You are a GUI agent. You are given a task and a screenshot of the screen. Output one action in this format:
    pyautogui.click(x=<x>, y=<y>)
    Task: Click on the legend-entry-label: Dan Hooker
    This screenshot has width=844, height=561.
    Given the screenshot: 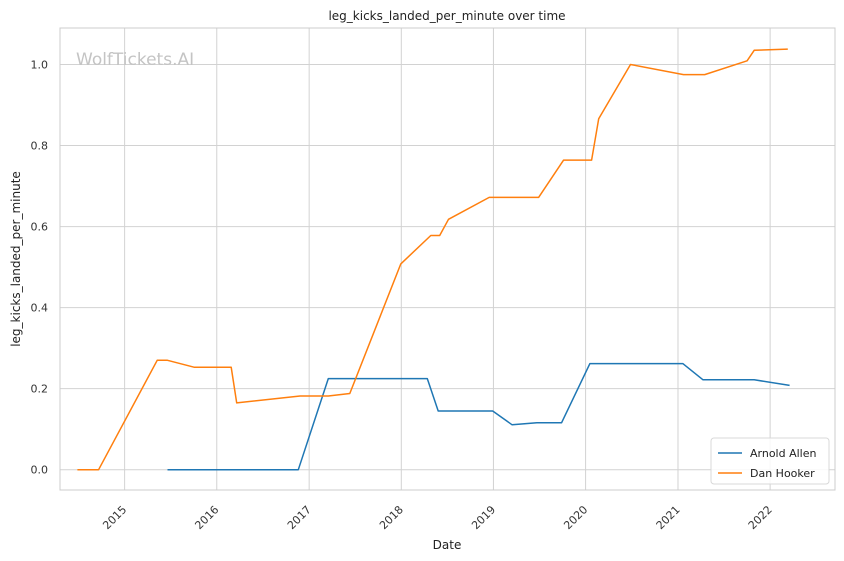 What is the action you would take?
    pyautogui.click(x=782, y=473)
    